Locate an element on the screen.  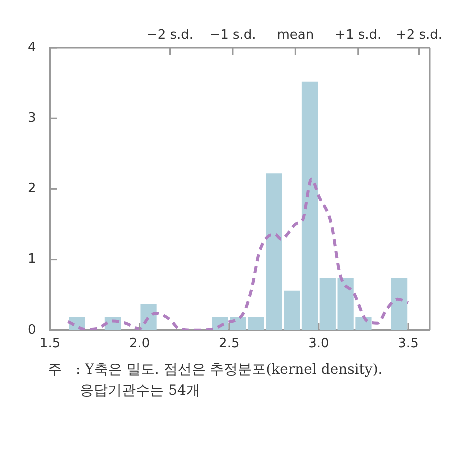
x-tick-label: 1.5 is located at coordinates (50, 344).